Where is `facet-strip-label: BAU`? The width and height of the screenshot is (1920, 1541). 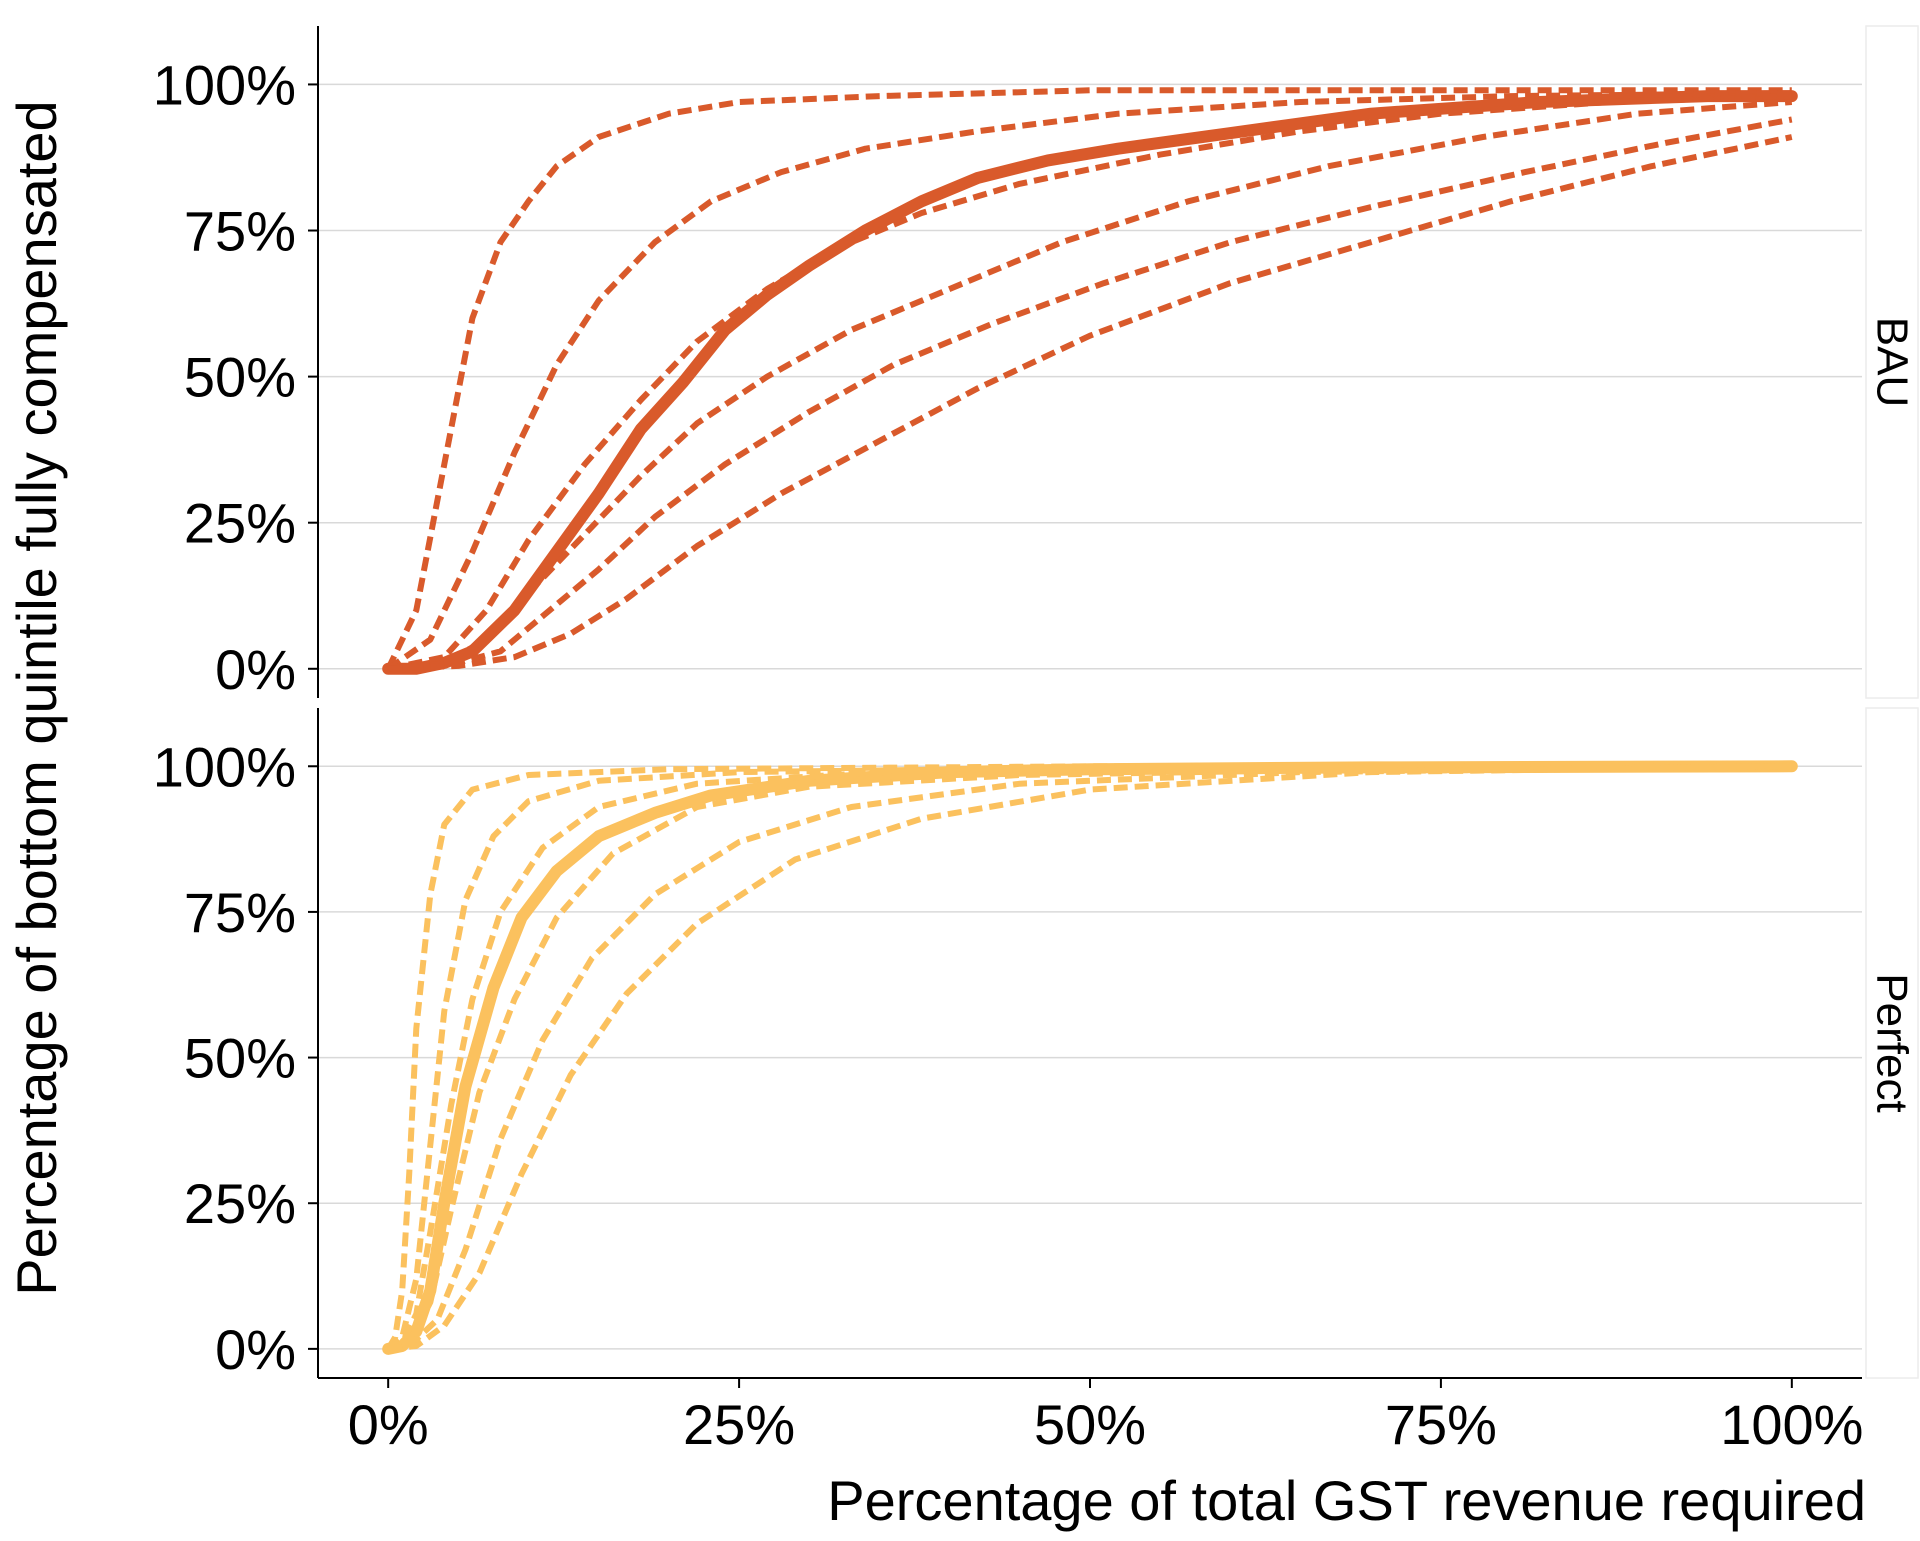 facet-strip-label: BAU is located at coordinates (1892, 362).